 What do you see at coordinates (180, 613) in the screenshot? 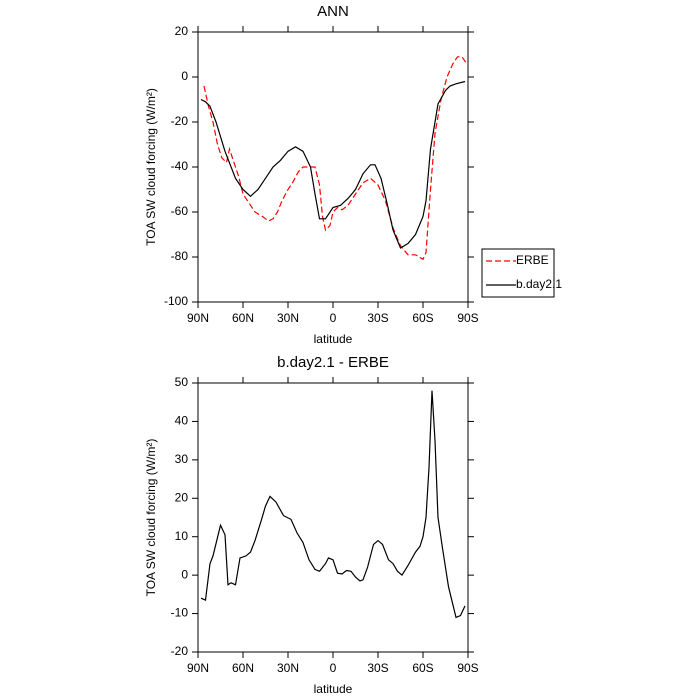
I see `y-tick-label: -10` at bounding box center [180, 613].